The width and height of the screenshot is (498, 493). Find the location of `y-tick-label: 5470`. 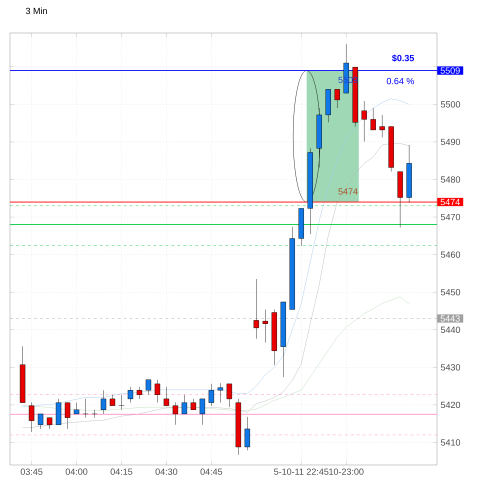

y-tick-label: 5470 is located at coordinates (450, 217).